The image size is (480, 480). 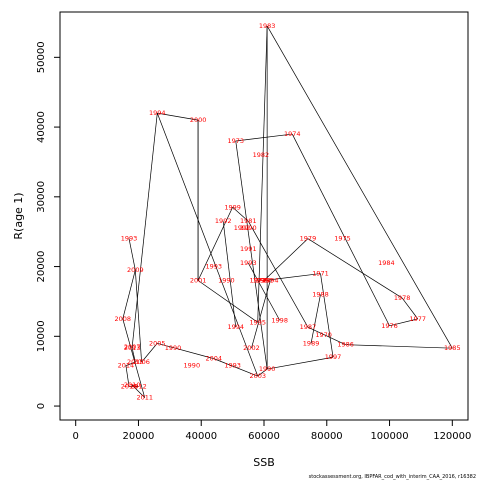 I want to click on point-label-1975: 1975, so click(x=342, y=239).